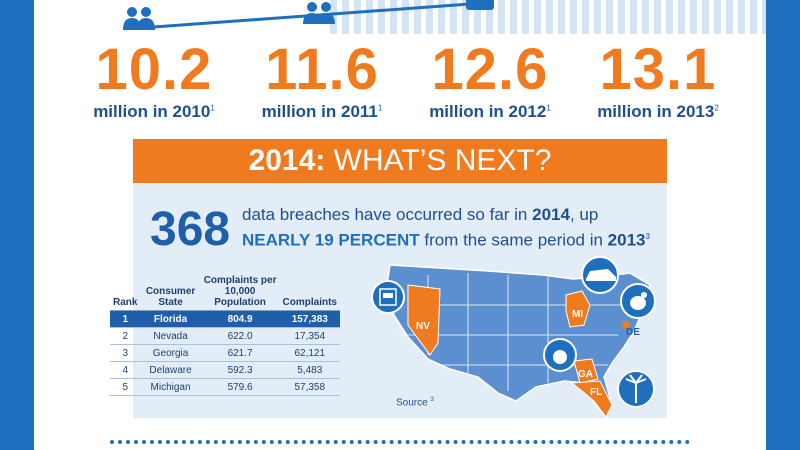 Image resolution: width=800 pixels, height=450 pixels. Describe the element at coordinates (490, 111) in the screenshot. I see `stat-label: million in 20121` at that location.